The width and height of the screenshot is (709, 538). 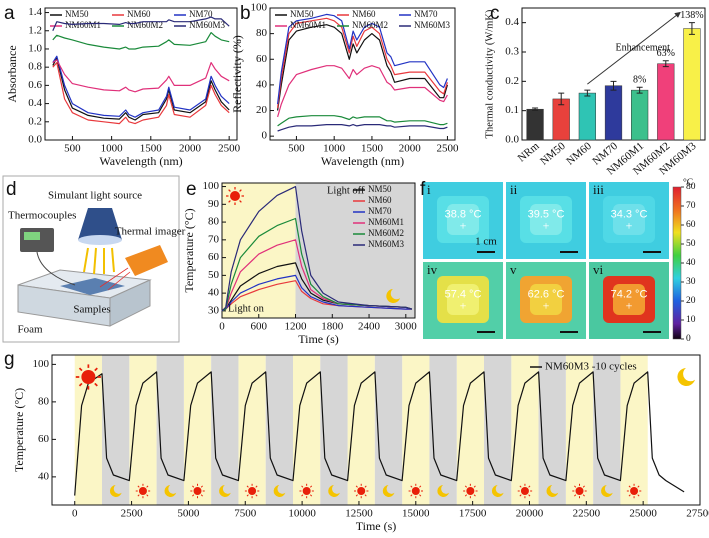 I want to click on colorbar-tick-label: 0, so click(x=688, y=339).